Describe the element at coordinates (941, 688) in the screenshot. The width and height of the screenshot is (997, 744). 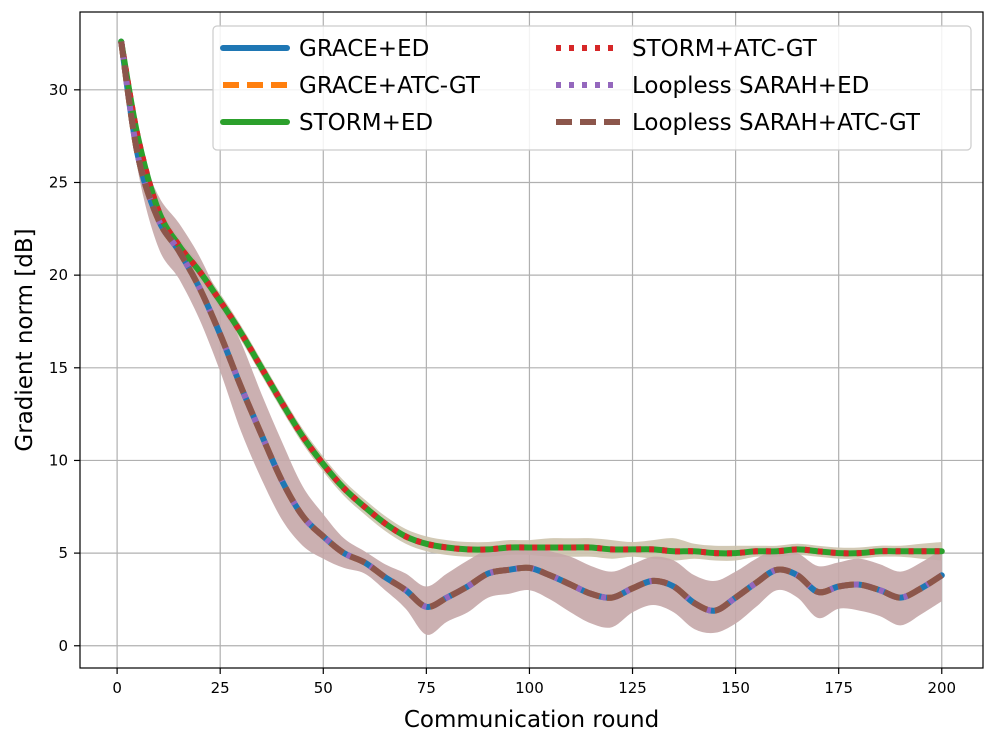
I see `x-tick-label: 200` at that location.